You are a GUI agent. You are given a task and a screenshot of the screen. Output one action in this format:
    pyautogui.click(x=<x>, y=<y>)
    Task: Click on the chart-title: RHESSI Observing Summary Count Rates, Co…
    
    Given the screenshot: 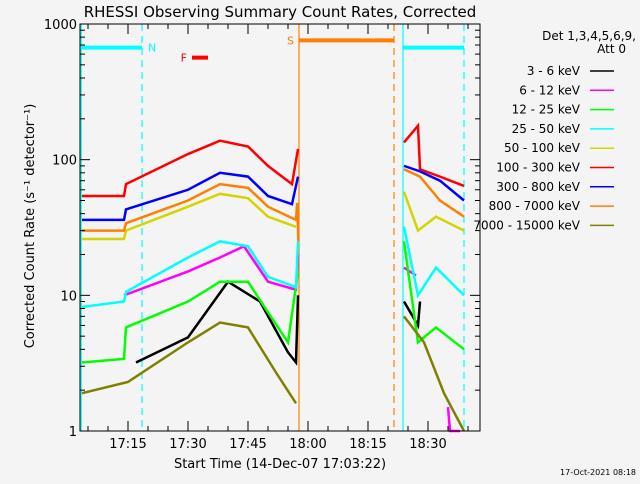 What is the action you would take?
    pyautogui.click(x=280, y=12)
    